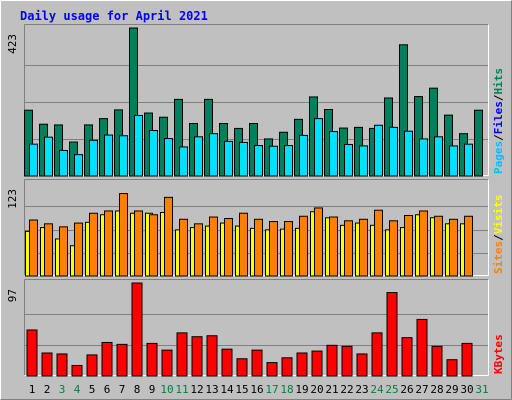  I want to click on kbytes-panel-series-label-part: KBytes, so click(498, 354).